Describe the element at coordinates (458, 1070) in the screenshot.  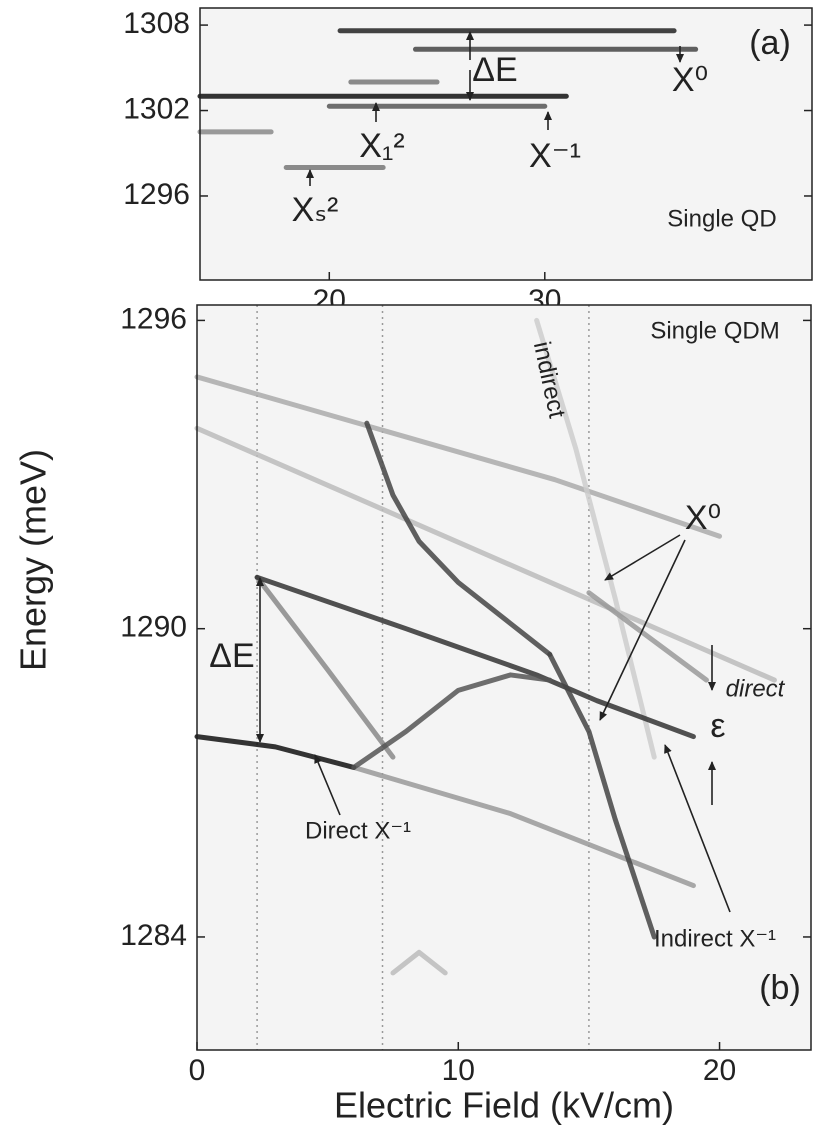
I see `x-tick-label: 10` at that location.